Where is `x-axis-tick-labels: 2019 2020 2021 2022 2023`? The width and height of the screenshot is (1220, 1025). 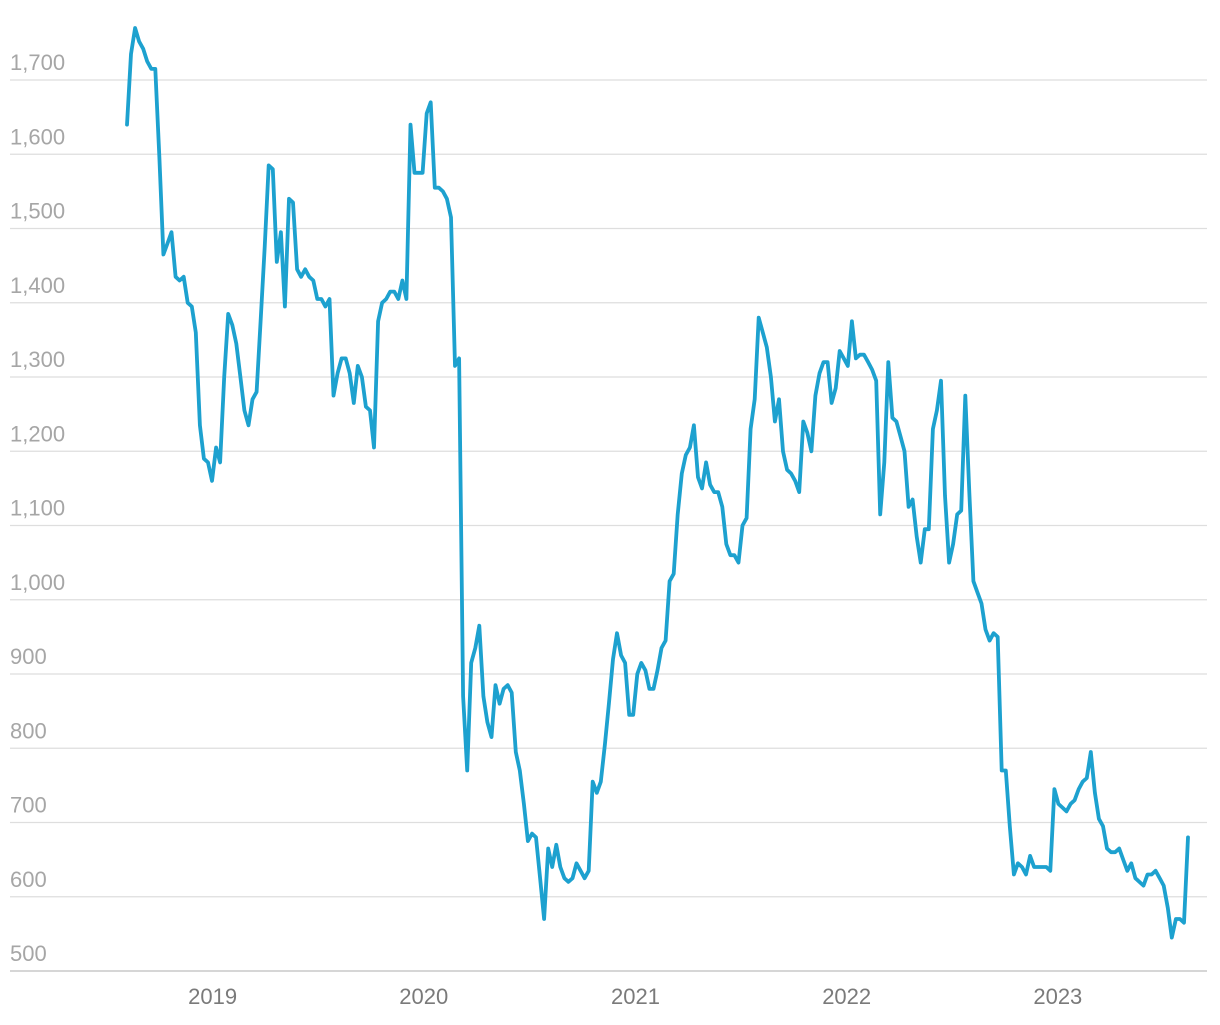 x-axis-tick-labels: 2019 2020 2021 2022 2023 is located at coordinates (635, 996).